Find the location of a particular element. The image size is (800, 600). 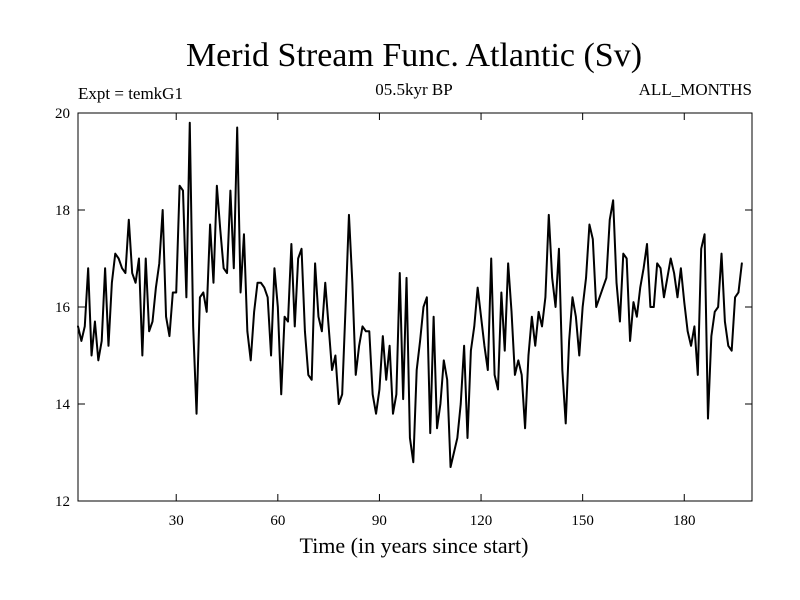

months-label: ALL_MONTHS is located at coordinates (695, 89).